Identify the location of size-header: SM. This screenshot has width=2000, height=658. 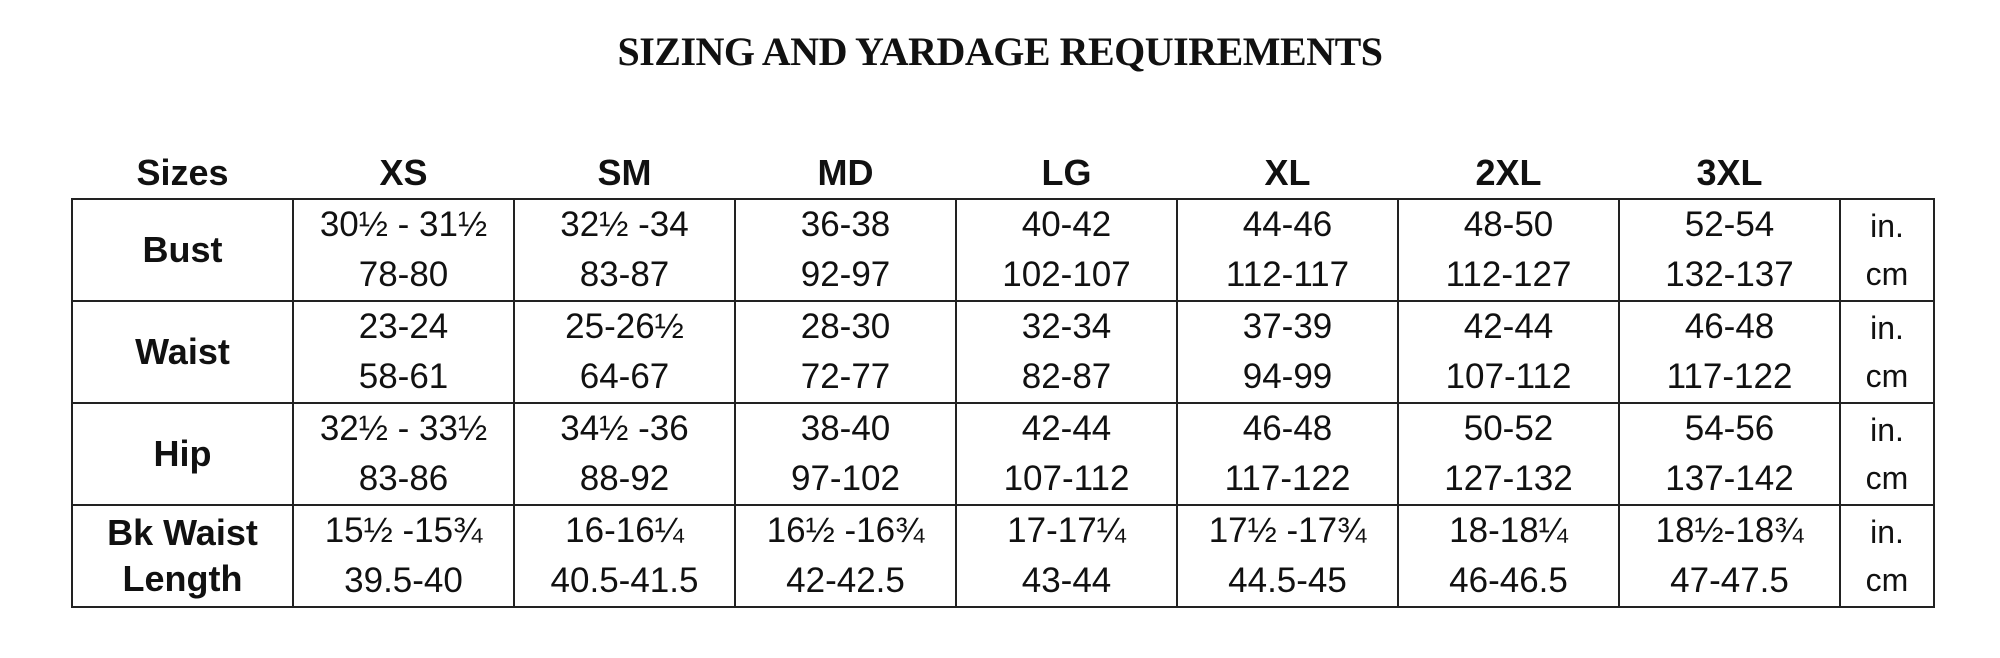
(624, 172).